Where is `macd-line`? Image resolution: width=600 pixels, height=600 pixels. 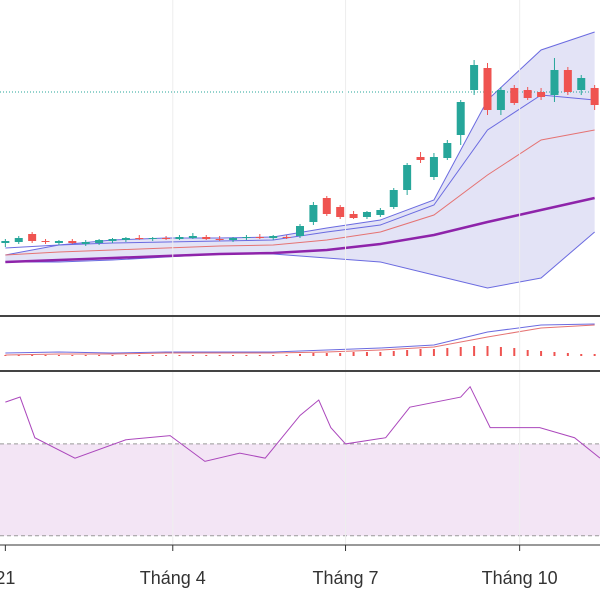
macd-line is located at coordinates (300, 338).